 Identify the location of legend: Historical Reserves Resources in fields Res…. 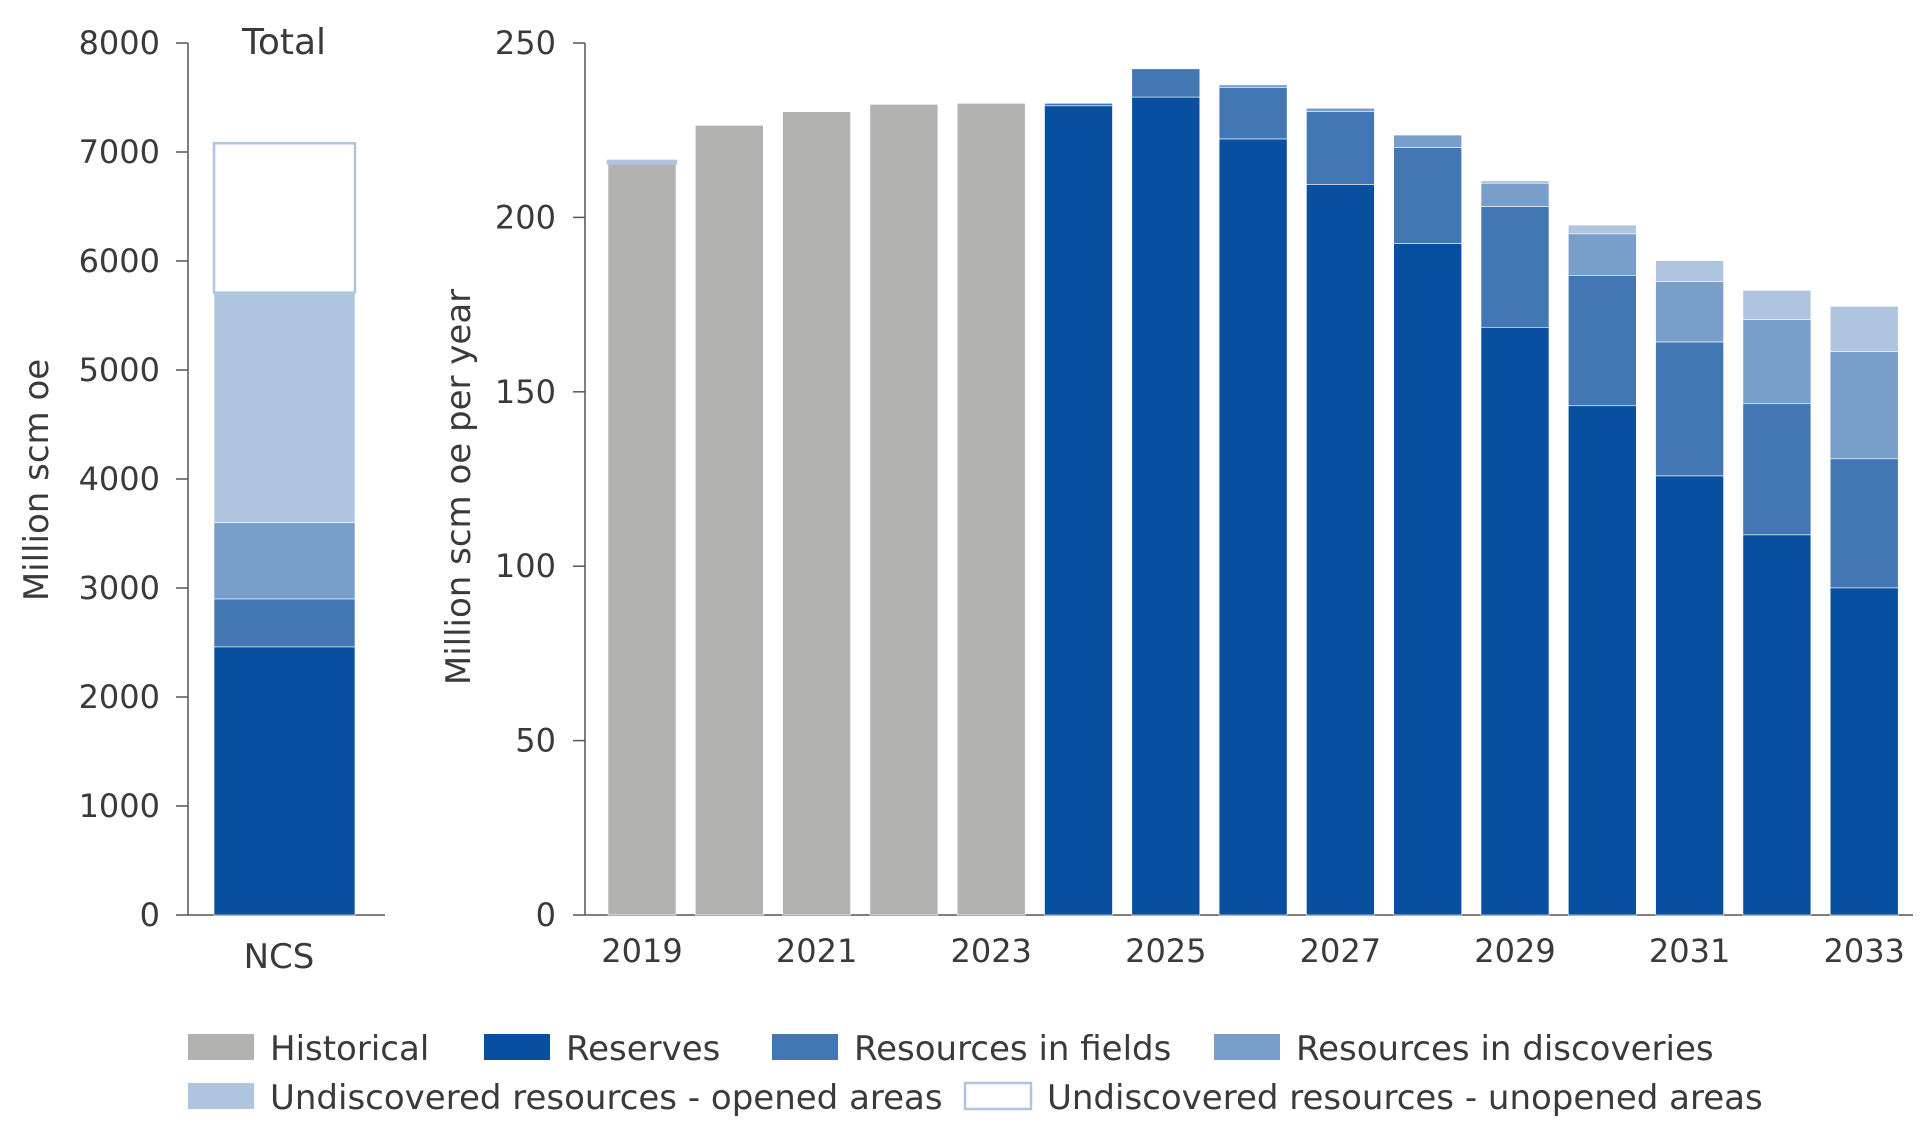
(975, 1073).